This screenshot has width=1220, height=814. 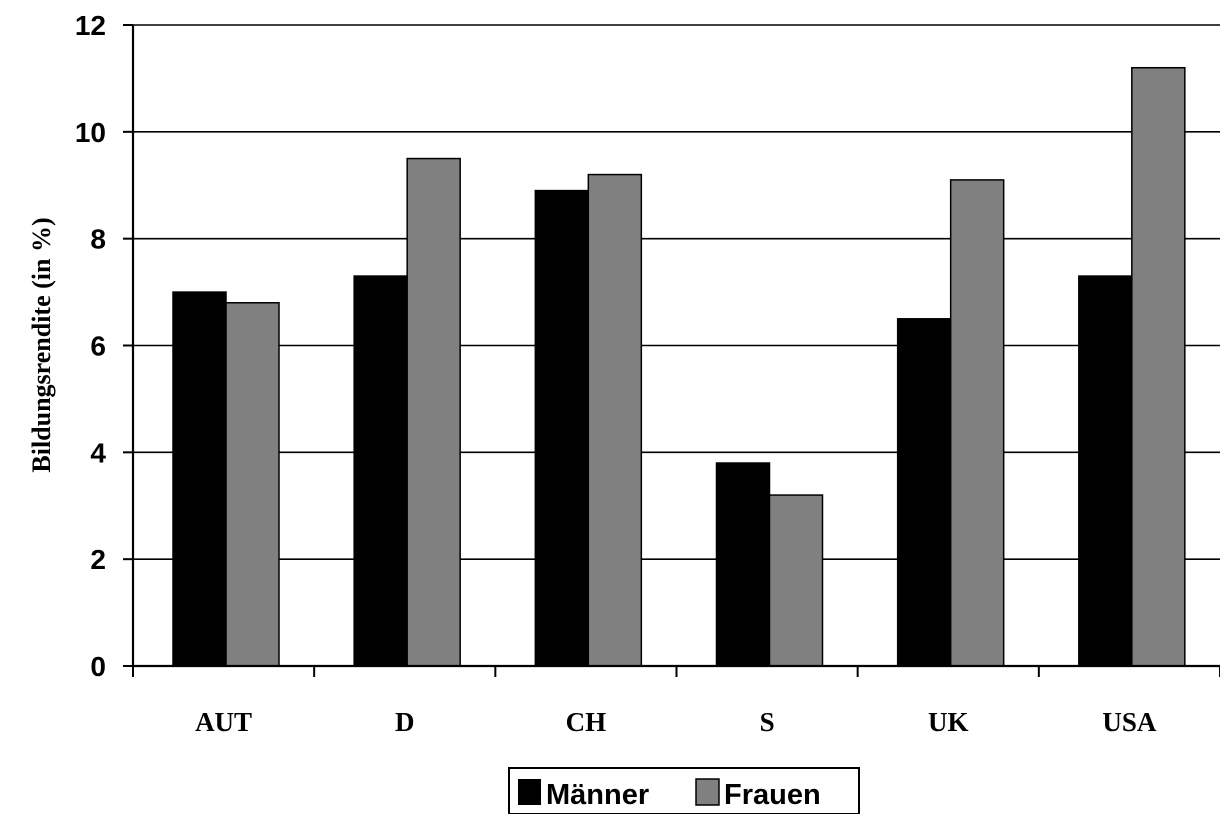 I want to click on bar-frauen-s, so click(x=796, y=580).